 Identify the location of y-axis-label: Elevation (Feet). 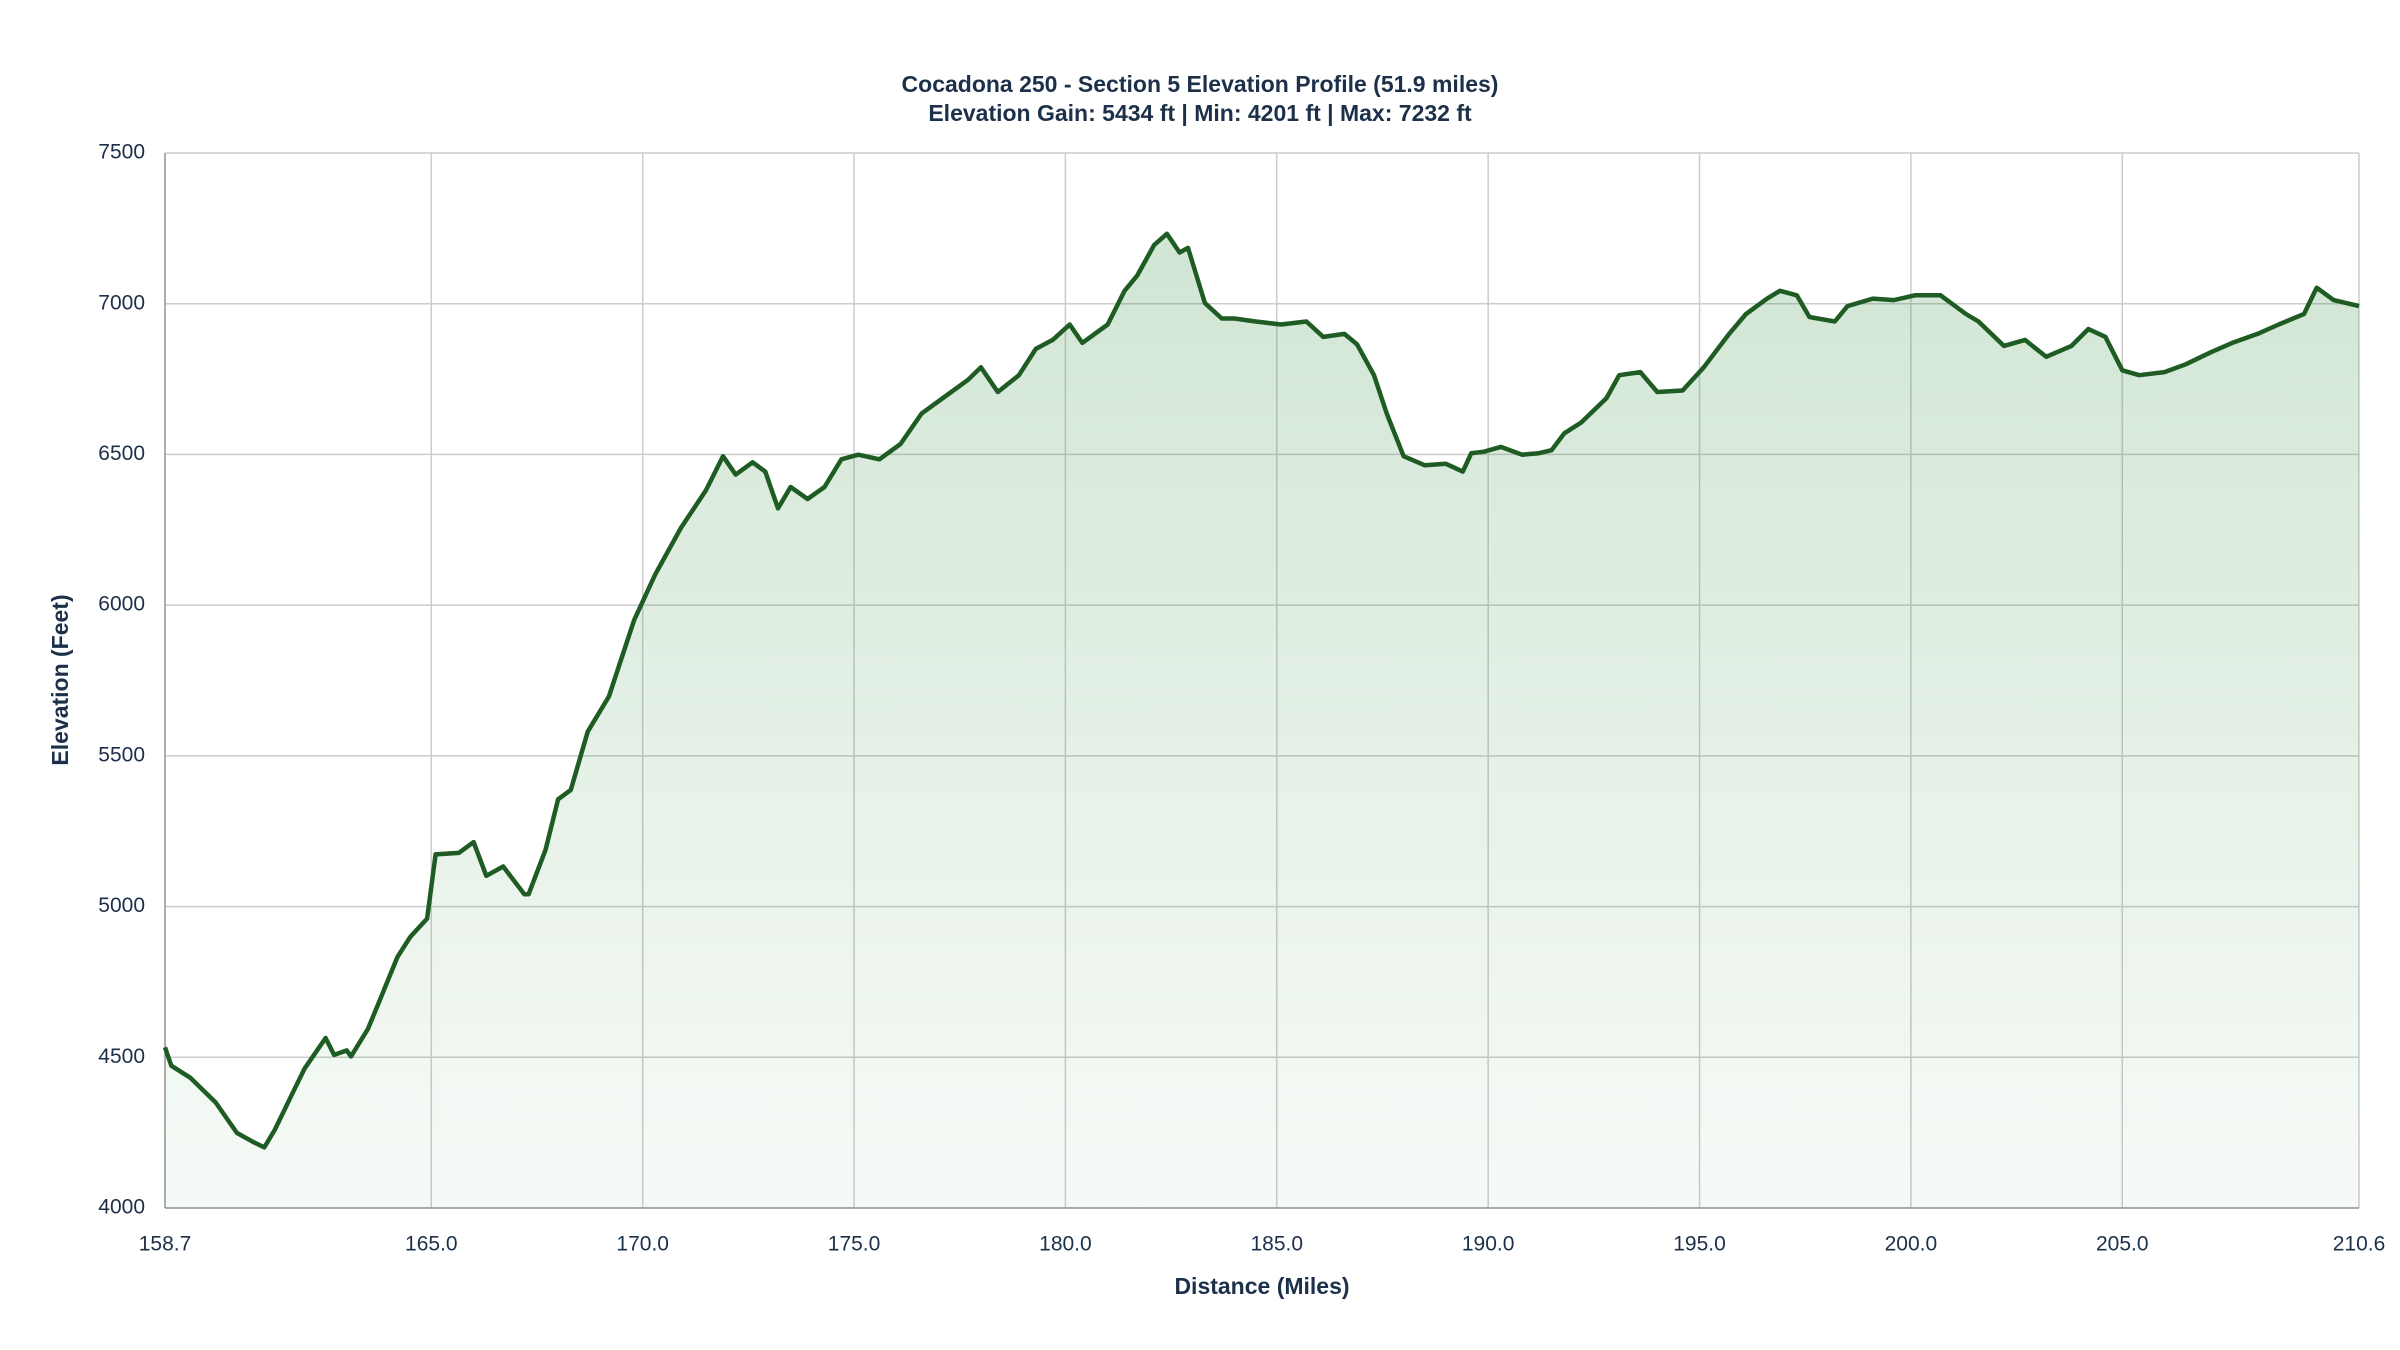
(60, 679).